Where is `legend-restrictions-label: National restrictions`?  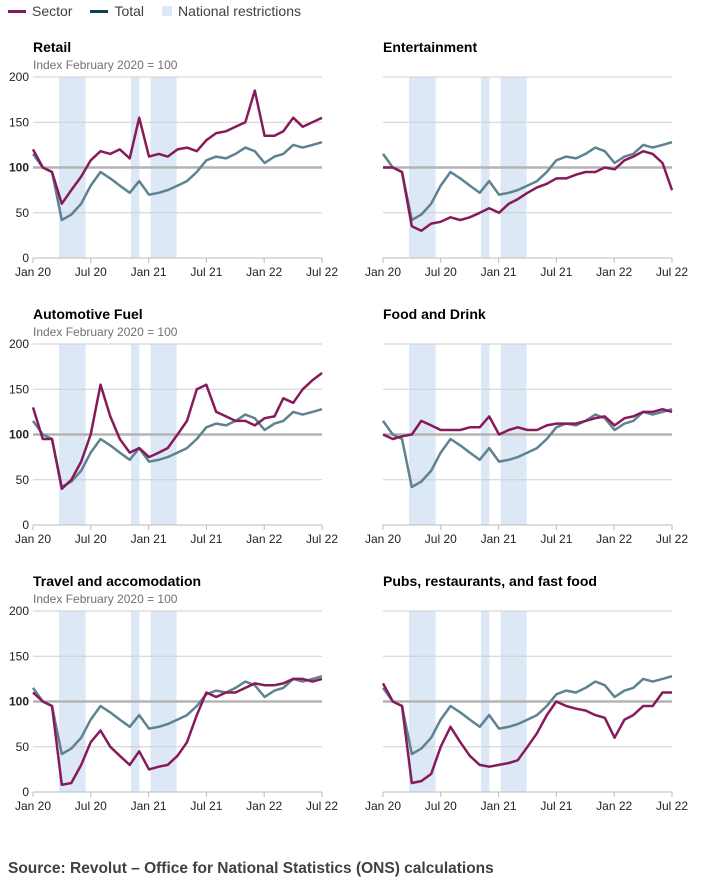
legend-restrictions-label: National restrictions is located at coordinates (239, 11).